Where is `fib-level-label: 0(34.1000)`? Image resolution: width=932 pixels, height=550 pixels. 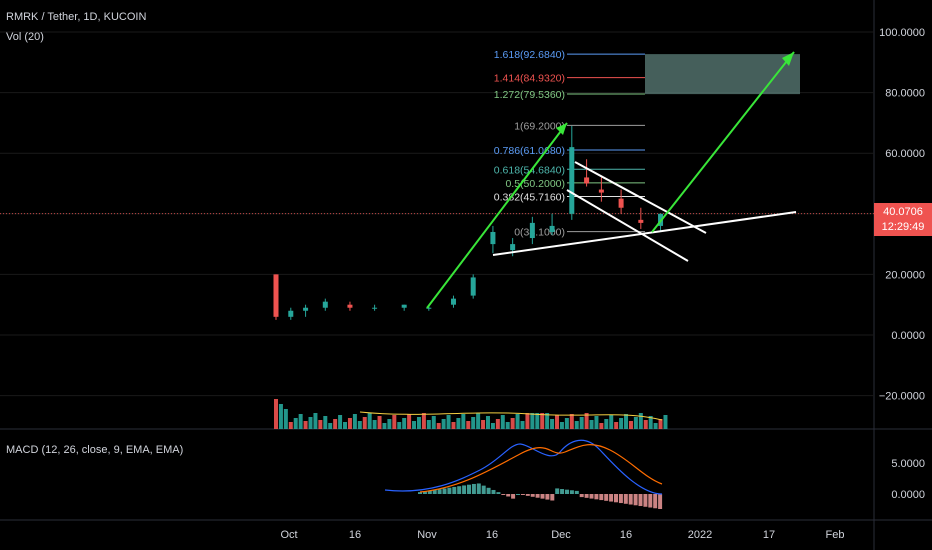
fib-level-label: 0(34.1000) is located at coordinates (539, 233).